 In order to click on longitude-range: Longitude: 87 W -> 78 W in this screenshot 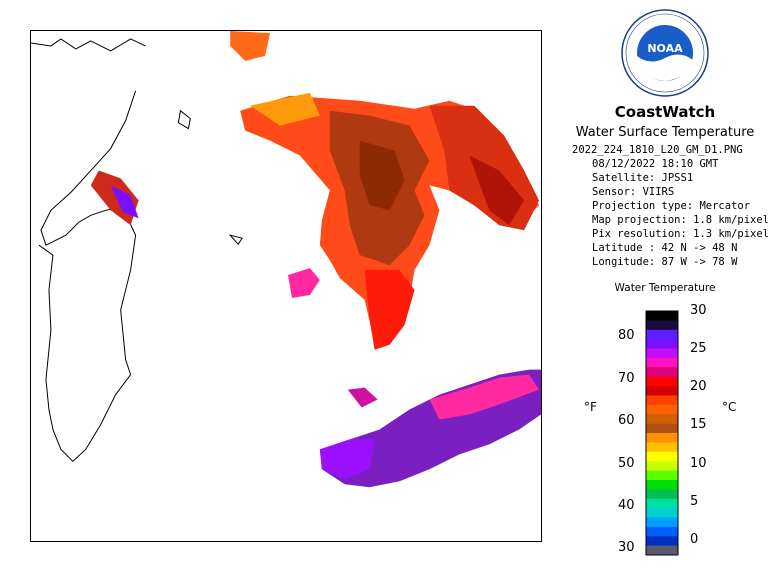, I will do `click(665, 262)`.